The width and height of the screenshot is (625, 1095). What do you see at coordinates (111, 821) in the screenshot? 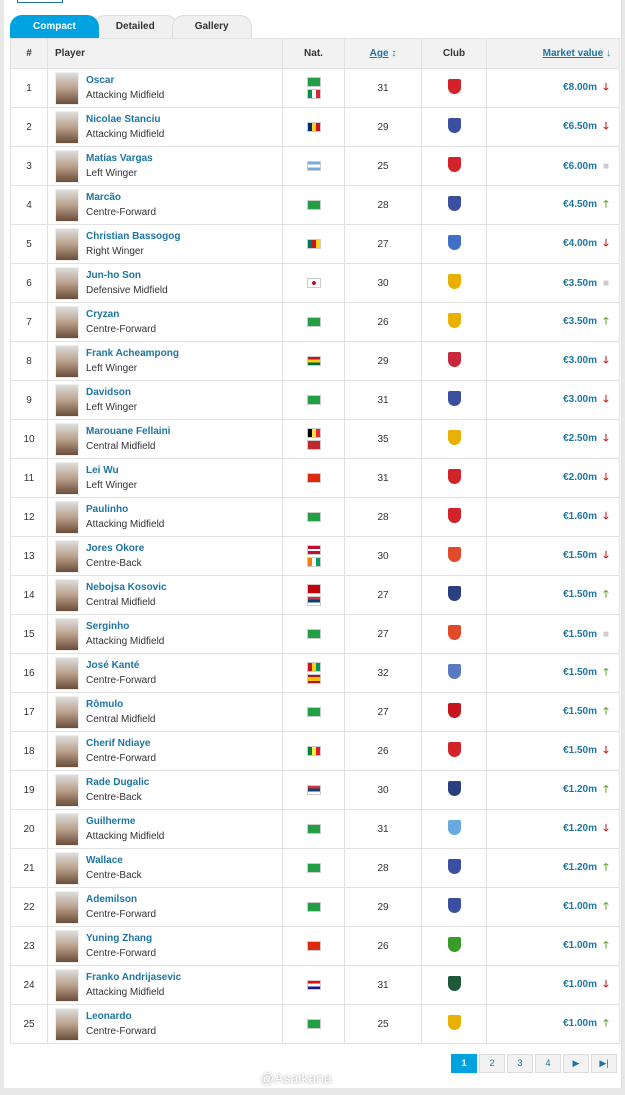
I see `player-name-link: Guilherme` at bounding box center [111, 821].